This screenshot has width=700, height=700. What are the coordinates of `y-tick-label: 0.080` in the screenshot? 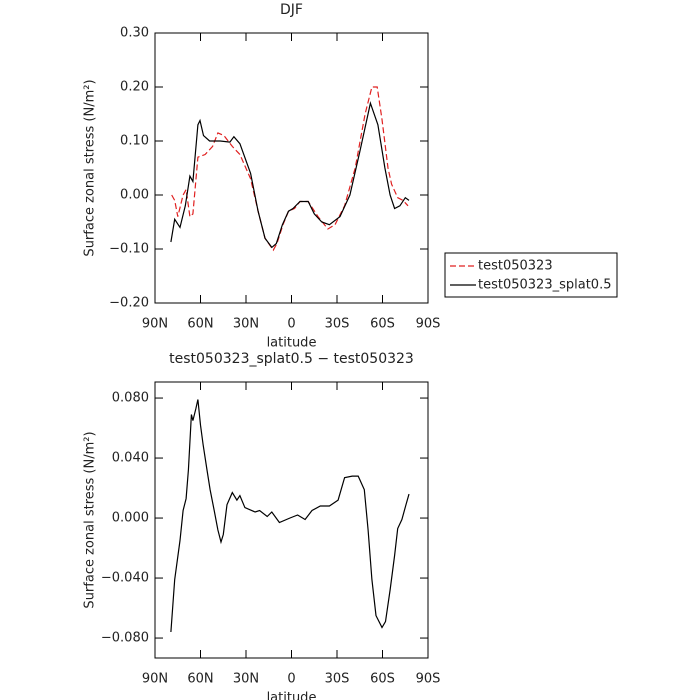 It's located at (130, 398).